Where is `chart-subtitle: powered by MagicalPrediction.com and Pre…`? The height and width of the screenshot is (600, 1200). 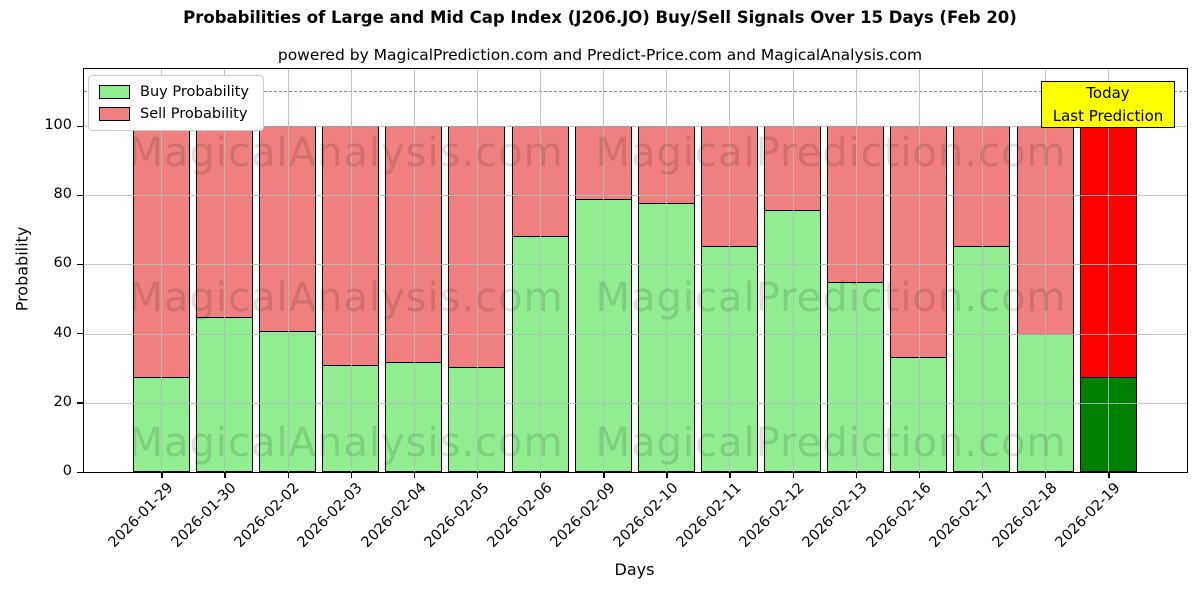 chart-subtitle: powered by MagicalPrediction.com and Pre… is located at coordinates (600, 55).